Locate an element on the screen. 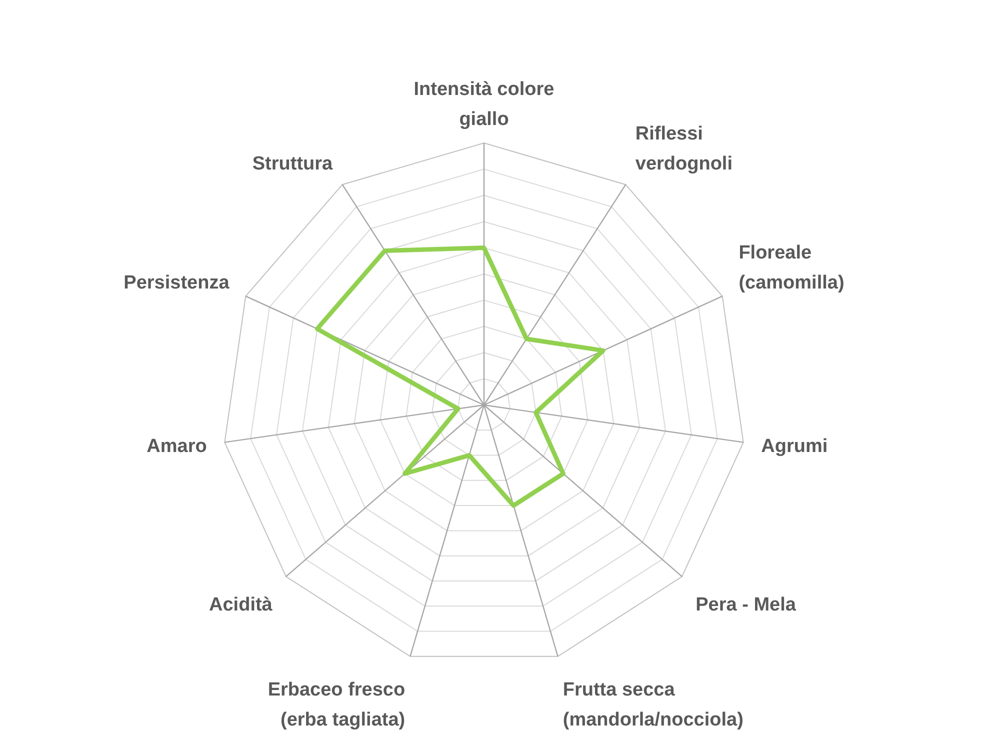  spoke-label: Persistenza is located at coordinates (177, 283).